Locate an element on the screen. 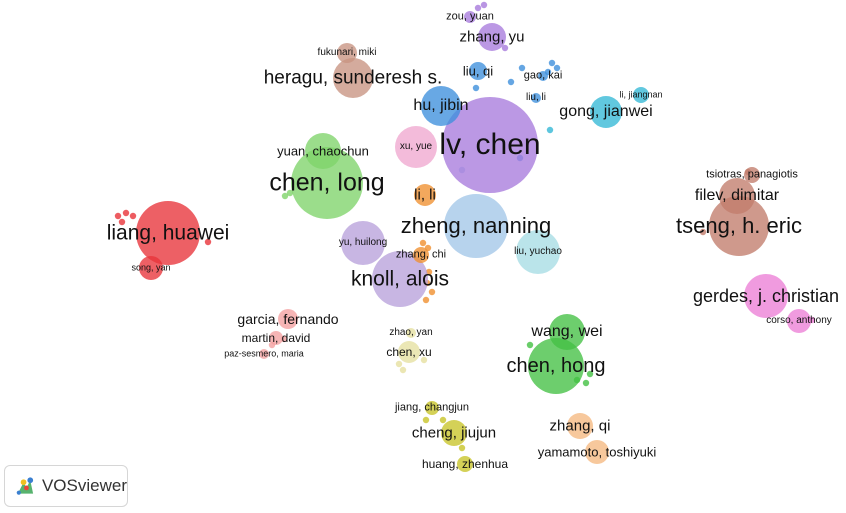 The height and width of the screenshot is (513, 846). label-liang-huawei: liang, huawei is located at coordinates (168, 233).